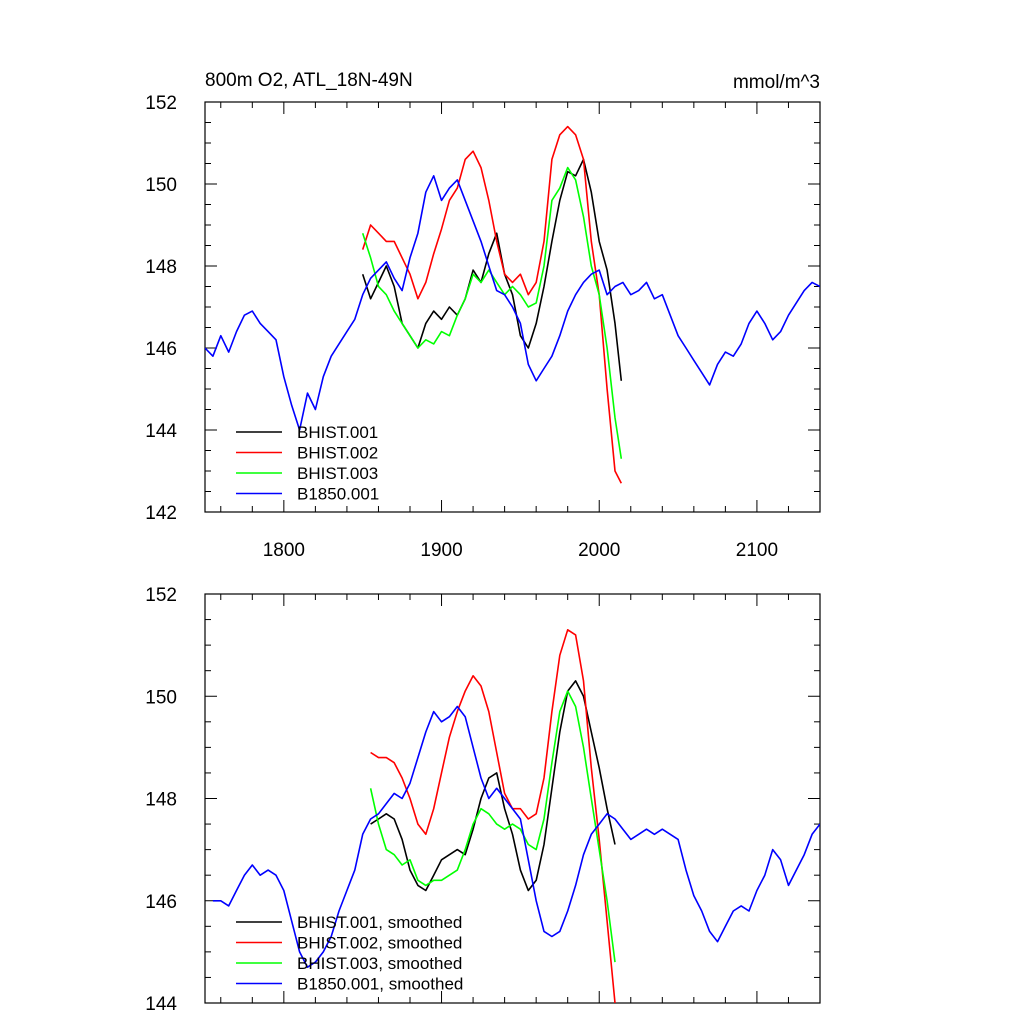 This screenshot has height=1024, width=1024. What do you see at coordinates (337, 453) in the screenshot?
I see `legend-entry: BHIST.002` at bounding box center [337, 453].